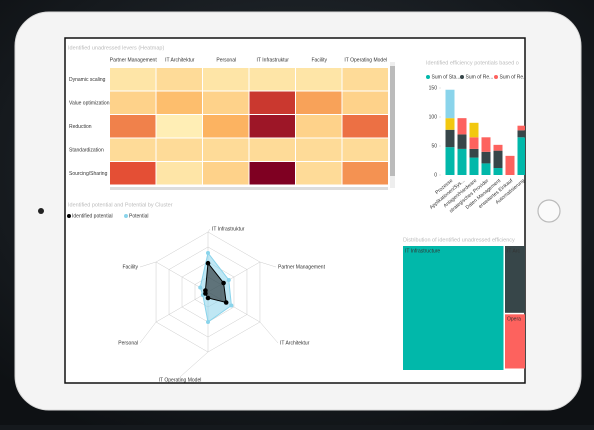  What do you see at coordinates (182, 307) in the screenshot?
I see `axis-line` at bounding box center [182, 307].